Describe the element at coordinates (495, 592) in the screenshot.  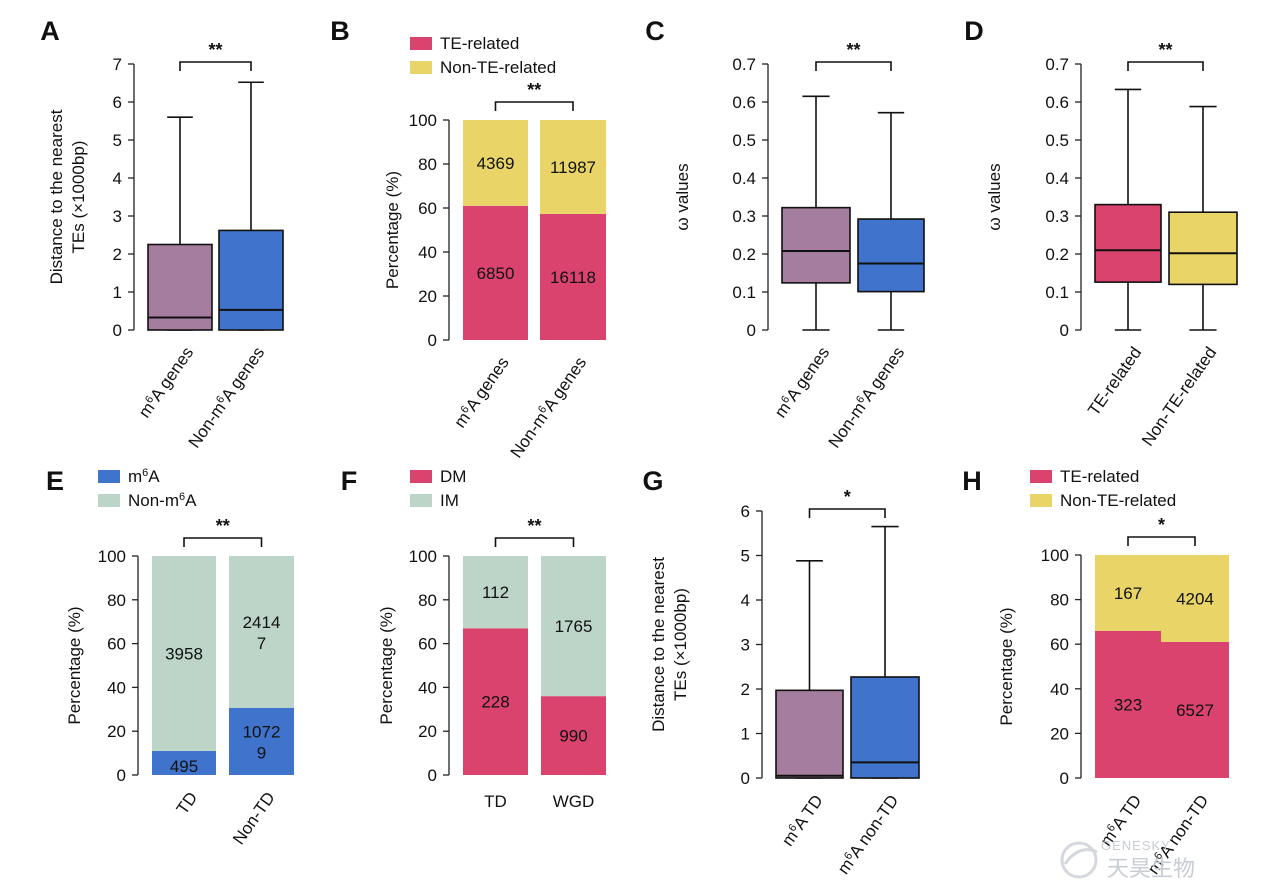
I see `bar-value-label: 112` at that location.